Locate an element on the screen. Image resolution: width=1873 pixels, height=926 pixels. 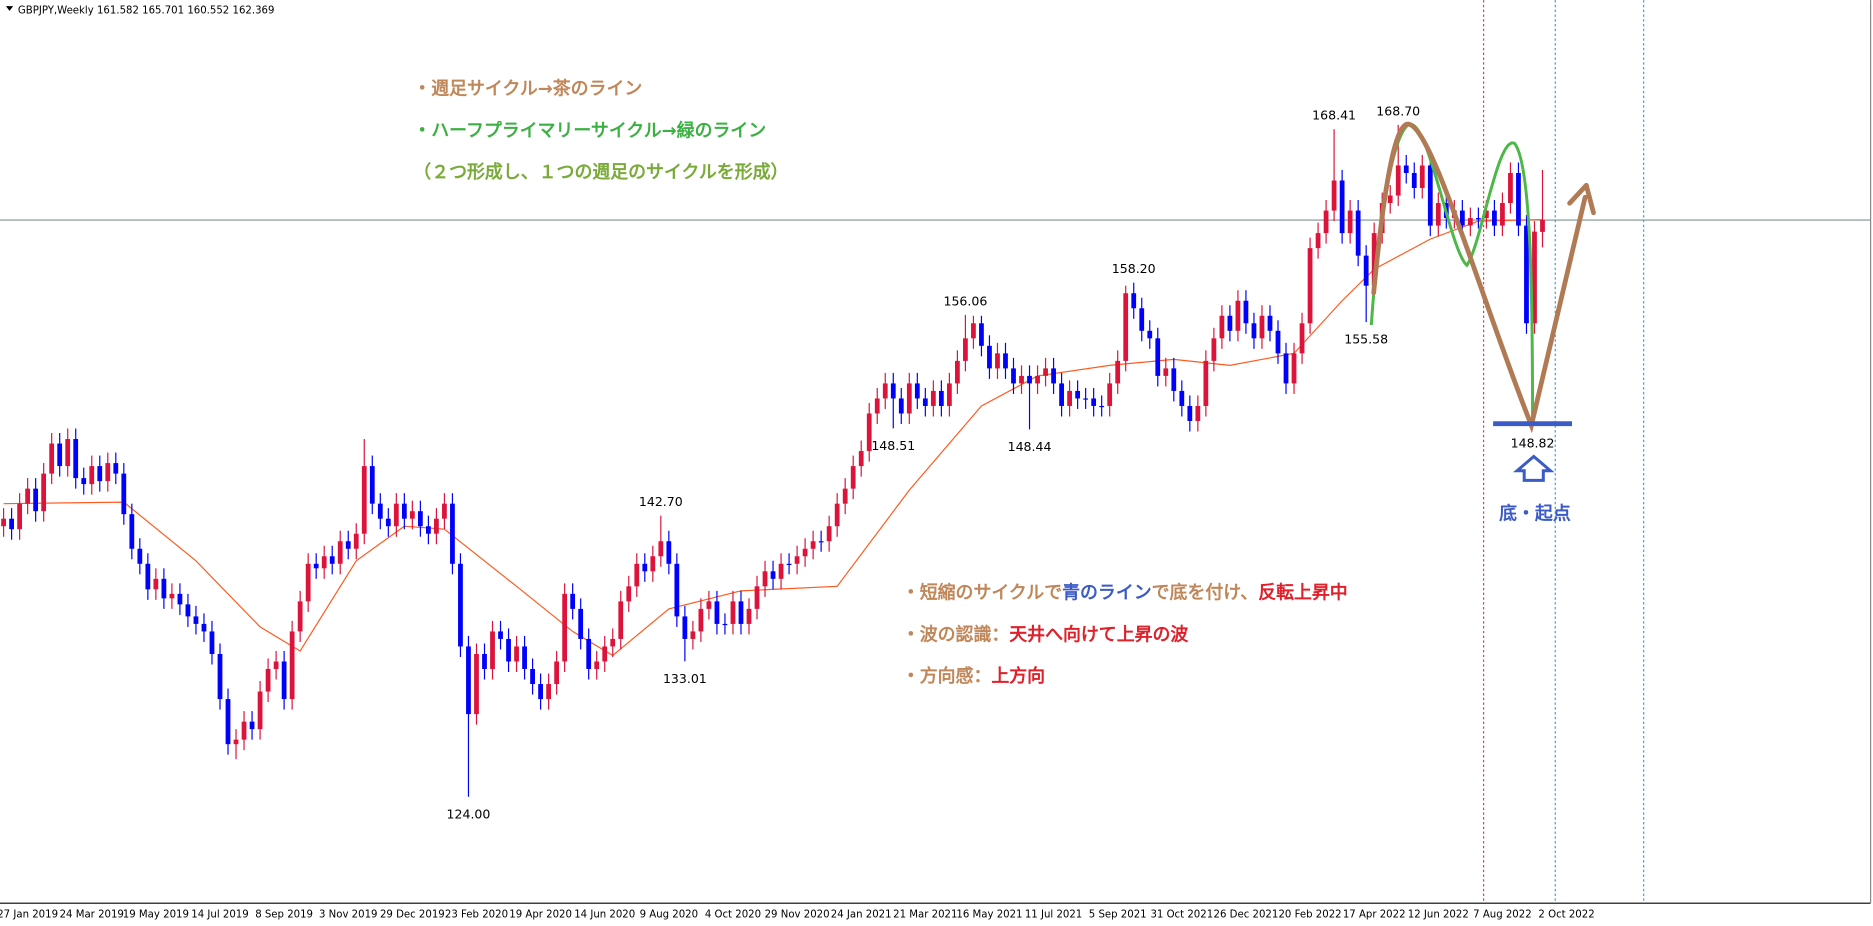
last-high: 165.701 is located at coordinates (163, 10).